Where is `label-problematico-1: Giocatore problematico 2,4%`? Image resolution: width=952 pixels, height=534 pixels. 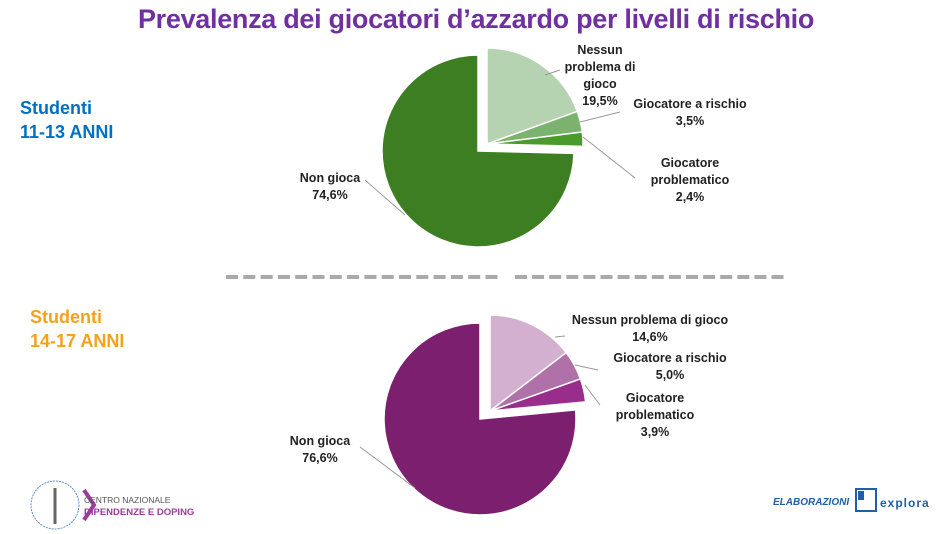
label-problematico-1: Giocatore problematico 2,4% is located at coordinates (690, 180).